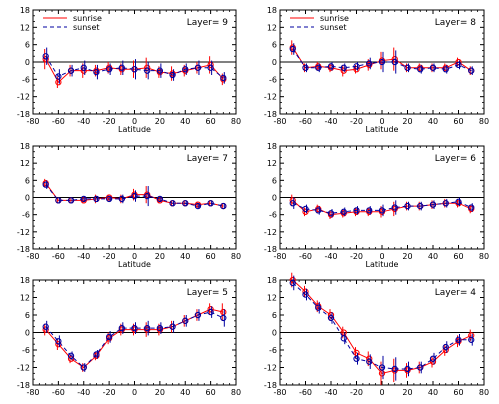  Describe the element at coordinates (86, 27) in the screenshot. I see `legend-label-sunset: sunset` at that location.